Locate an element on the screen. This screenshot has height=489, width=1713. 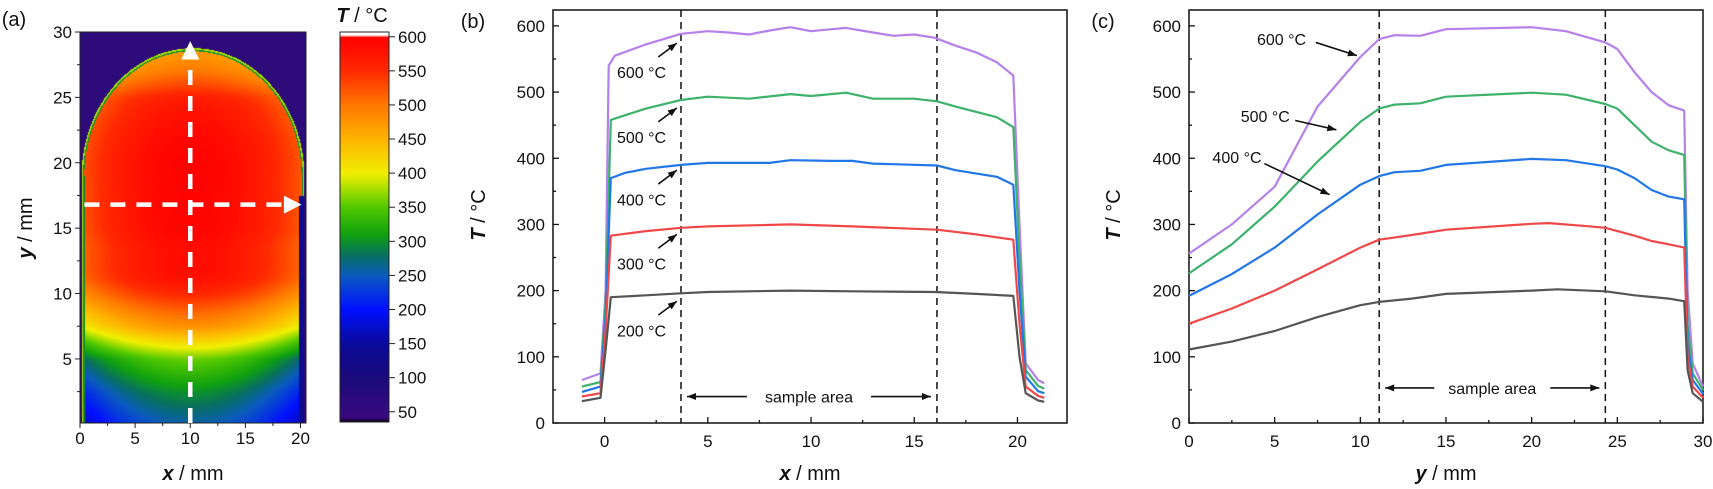
y-axis-title: T / °C is located at coordinates (1114, 214).